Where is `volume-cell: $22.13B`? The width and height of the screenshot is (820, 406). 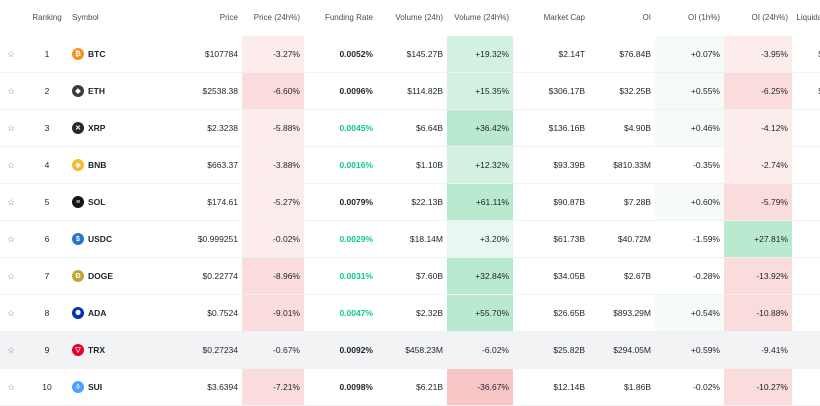
volume-cell: $22.13B is located at coordinates (412, 202).